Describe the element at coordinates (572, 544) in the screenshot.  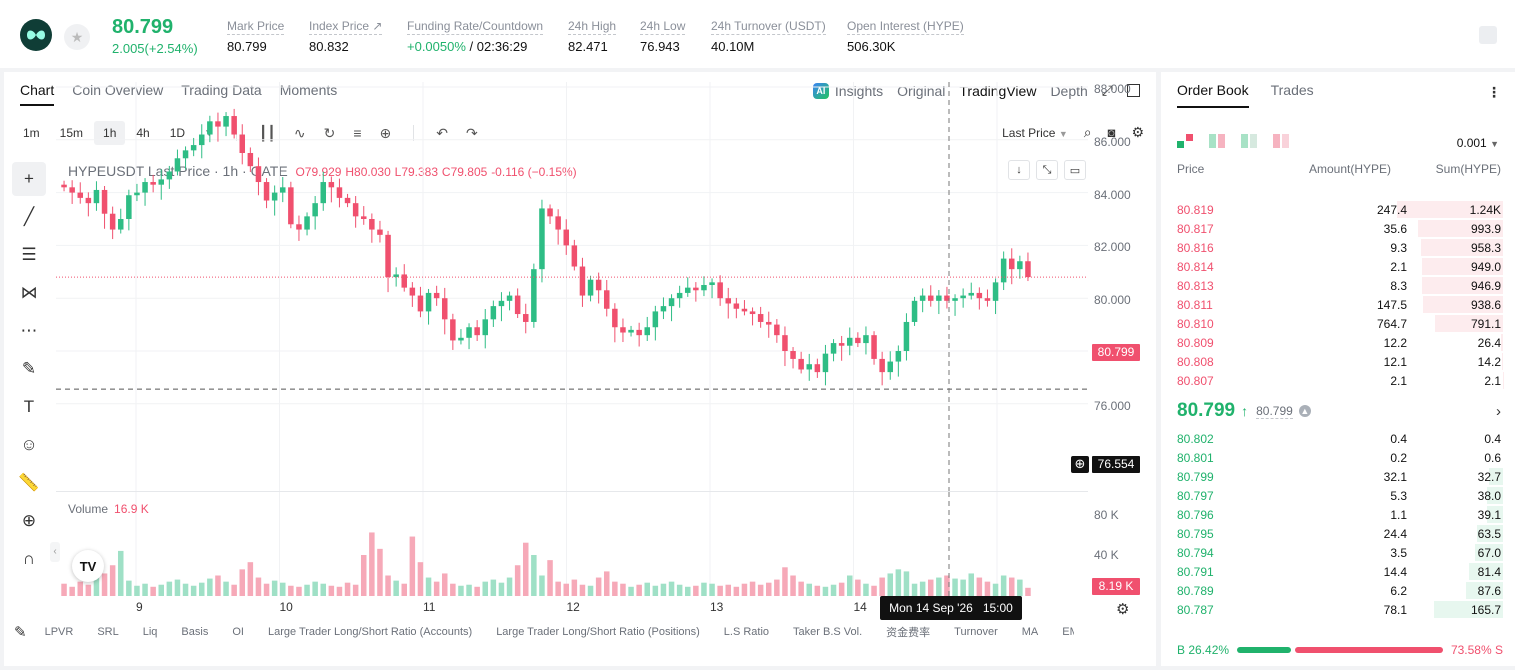
I see `volume-chart` at that location.